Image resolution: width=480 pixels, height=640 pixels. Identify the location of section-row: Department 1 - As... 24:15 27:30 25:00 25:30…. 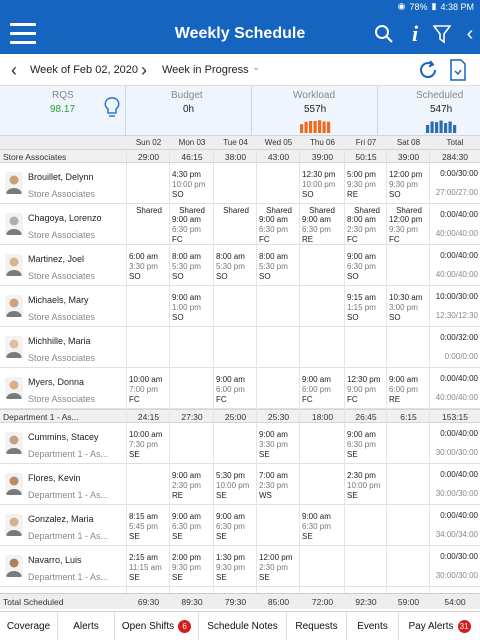
(240, 416).